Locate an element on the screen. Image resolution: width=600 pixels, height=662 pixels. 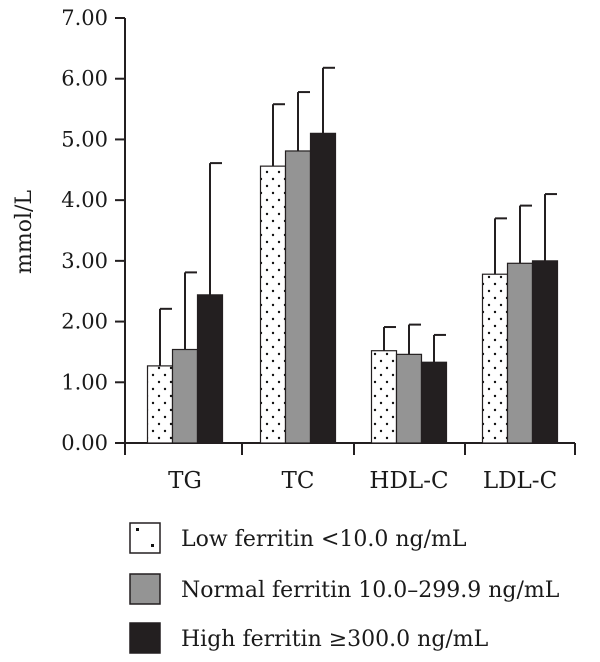
category-label: LDL-C is located at coordinates (520, 481).